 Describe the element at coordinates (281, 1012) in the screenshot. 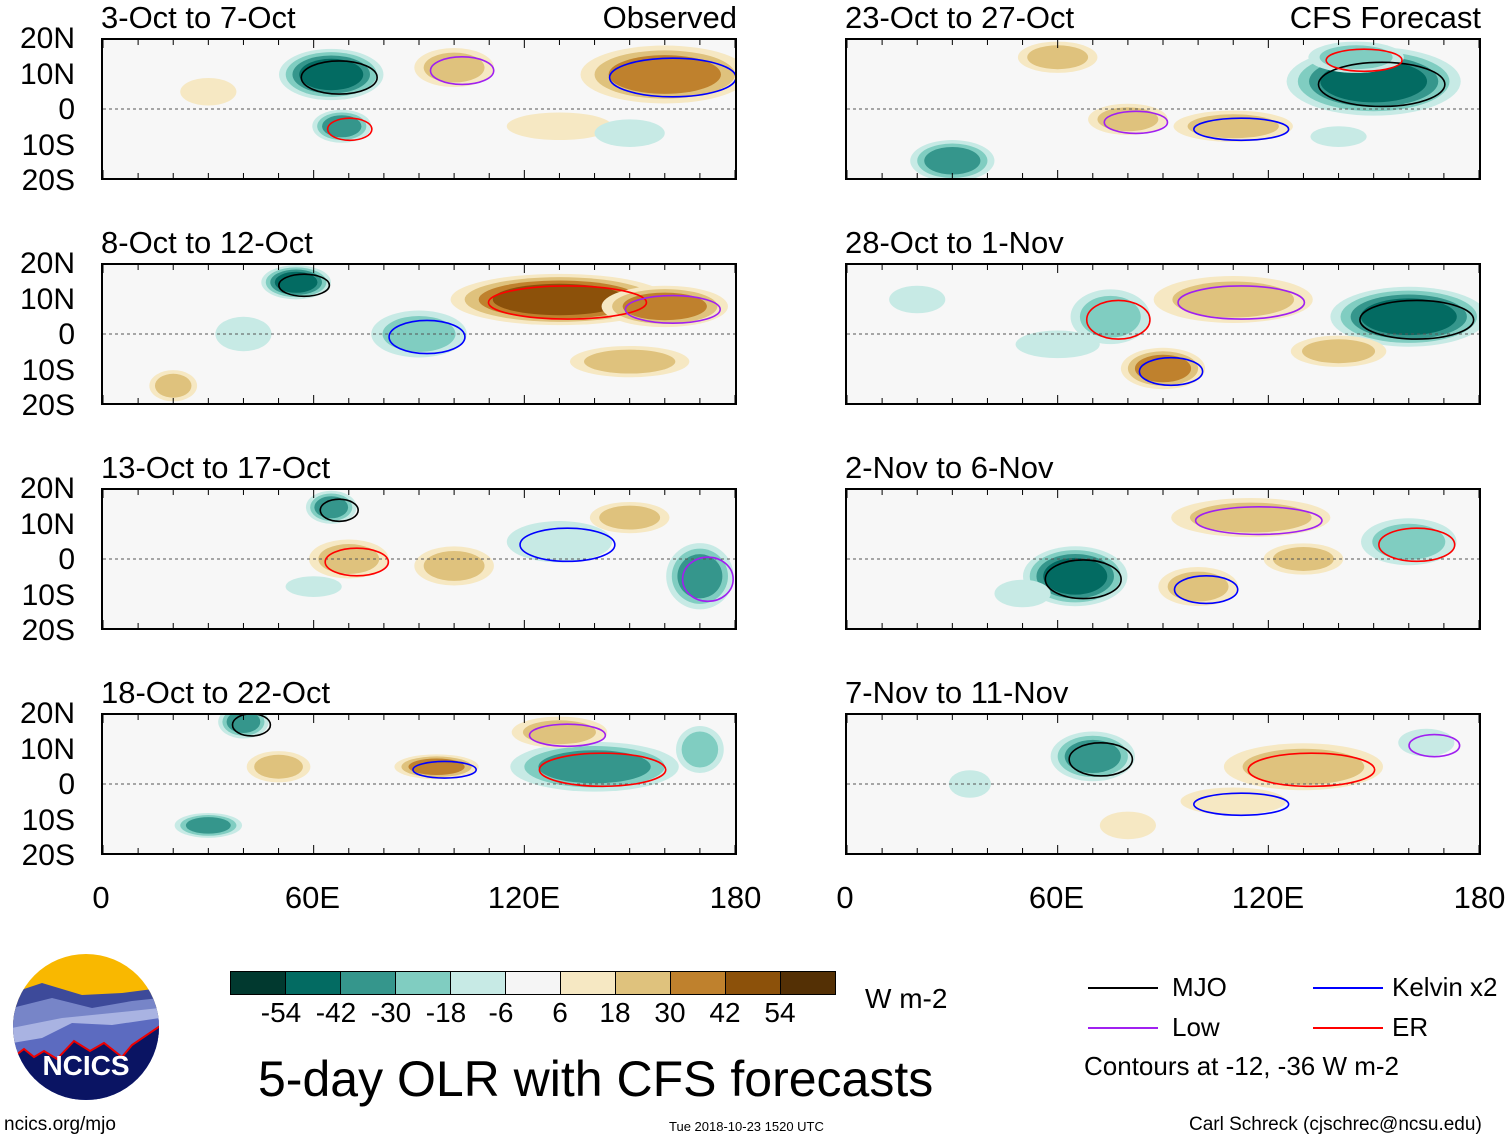

I see `colorbar-label: -54` at that location.